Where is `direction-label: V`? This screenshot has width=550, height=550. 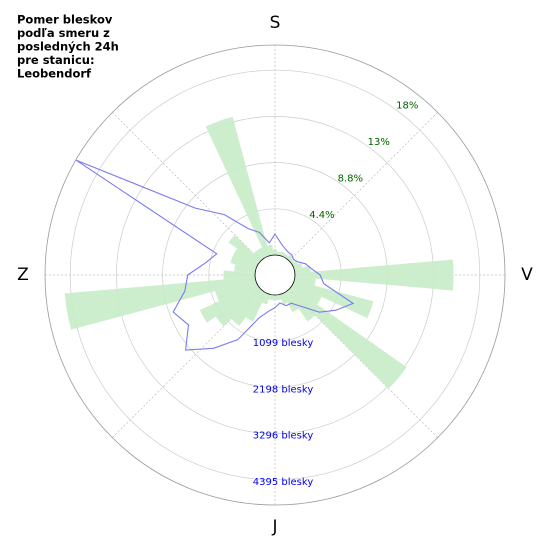 direction-label: V is located at coordinates (527, 275).